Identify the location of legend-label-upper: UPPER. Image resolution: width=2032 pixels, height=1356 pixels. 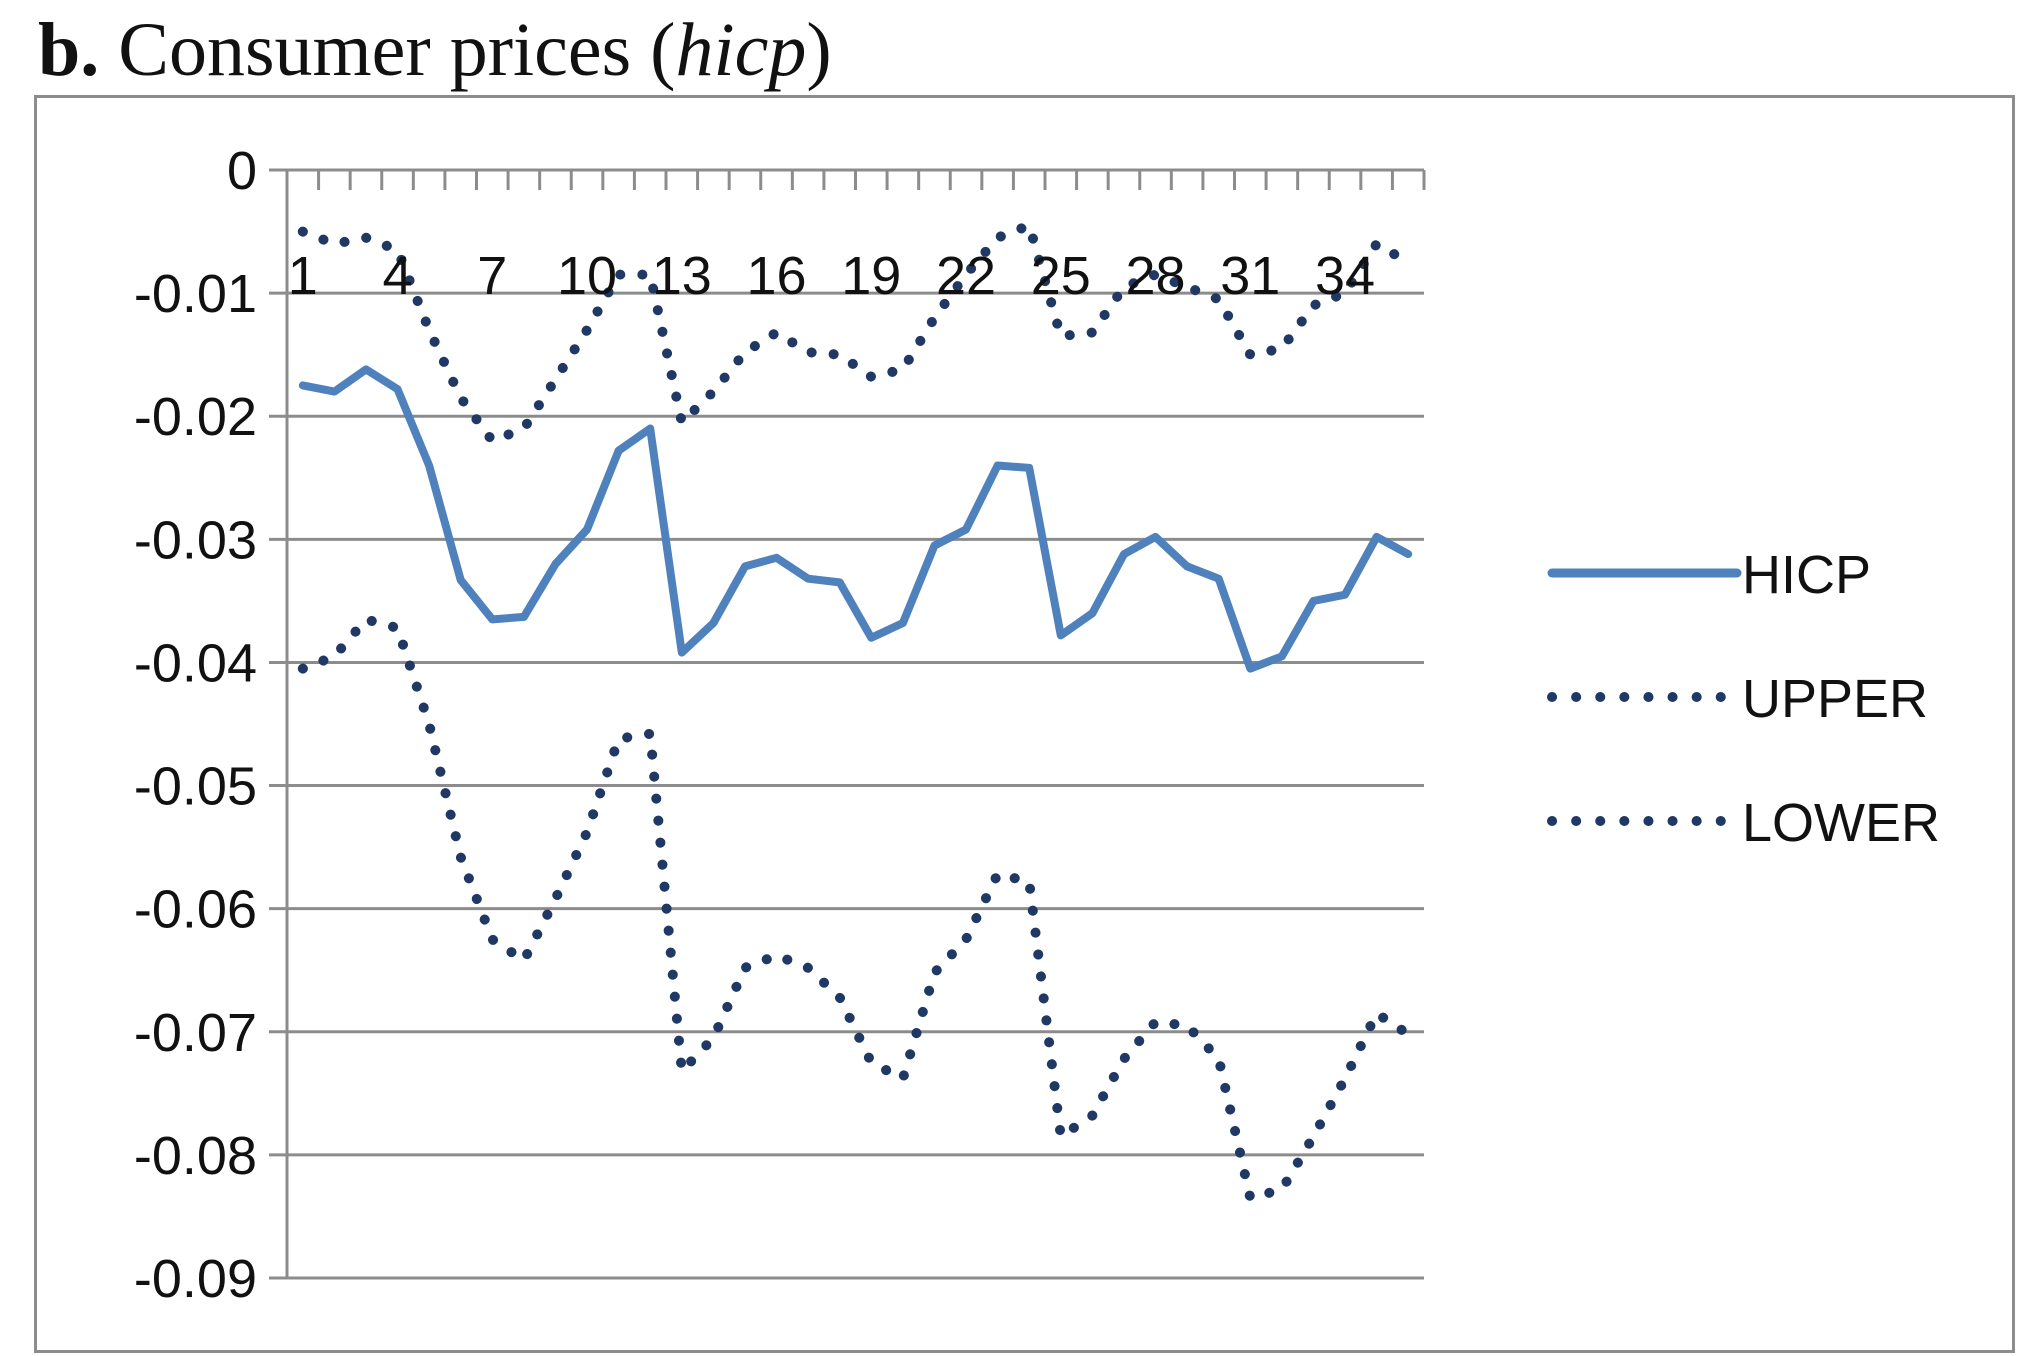
(1835, 699).